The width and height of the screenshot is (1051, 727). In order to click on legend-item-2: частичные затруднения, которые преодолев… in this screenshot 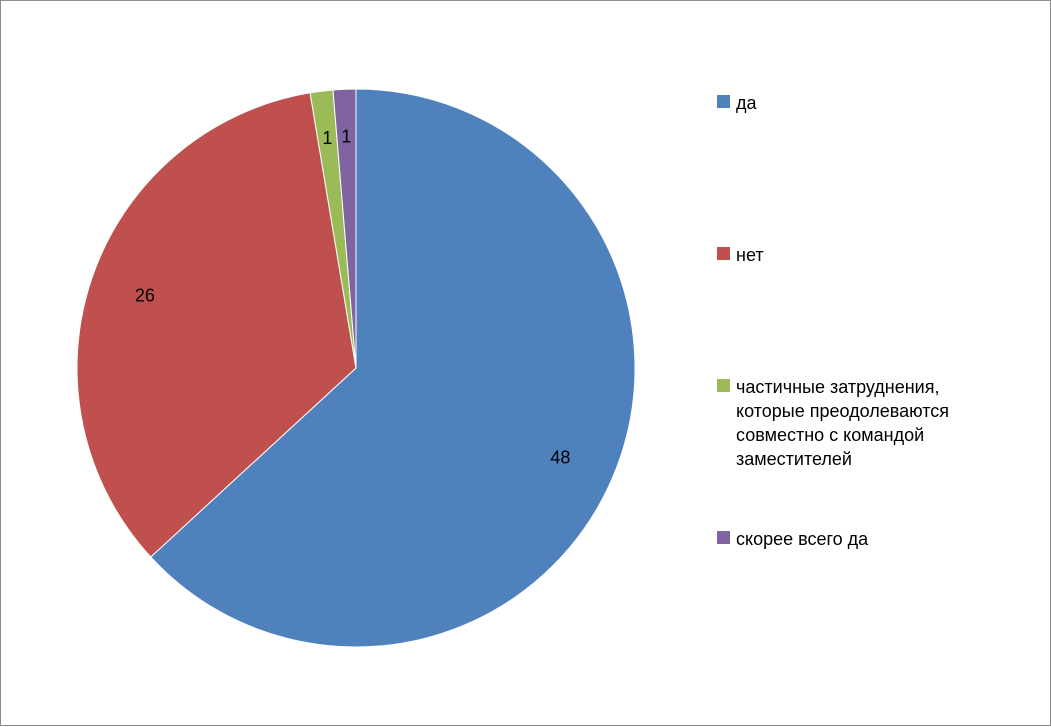, I will do `click(876, 423)`.